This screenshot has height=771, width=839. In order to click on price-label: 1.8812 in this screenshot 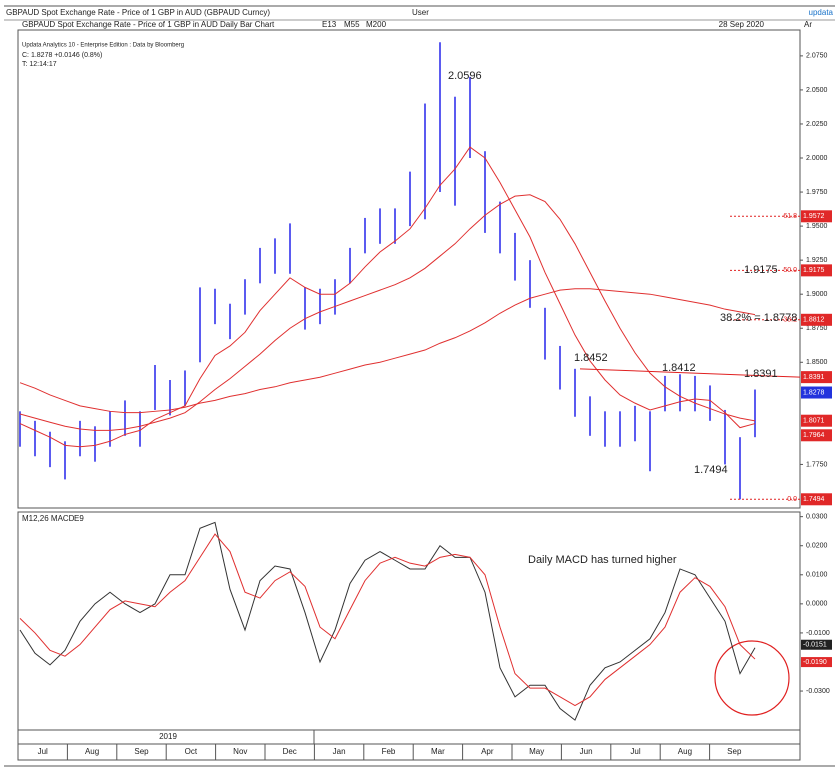, I will do `click(814, 320)`.